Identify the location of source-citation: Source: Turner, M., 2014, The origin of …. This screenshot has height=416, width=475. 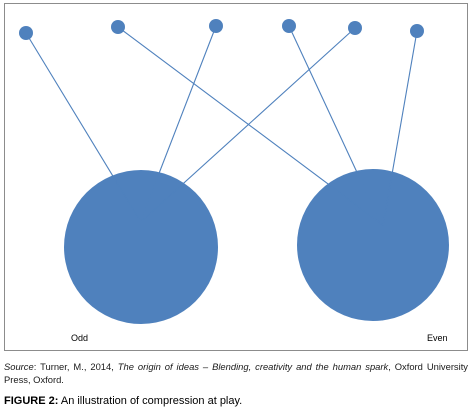
(236, 373).